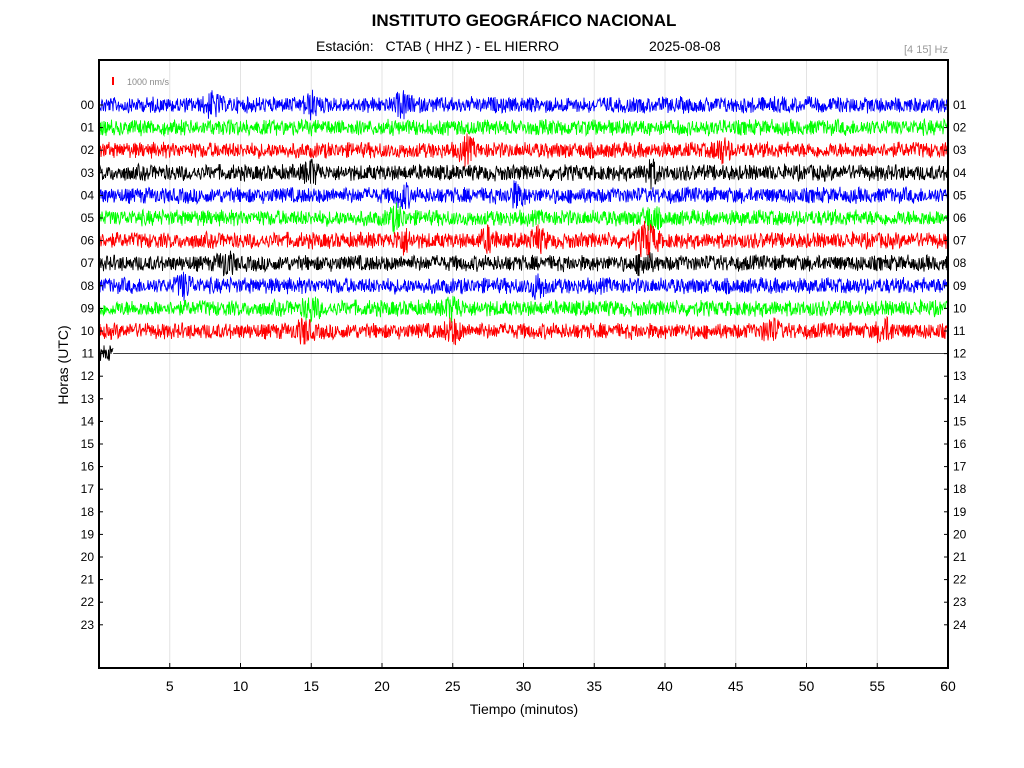 The image size is (1024, 768). What do you see at coordinates (88, 444) in the screenshot?
I see `hour-label-left: 15` at bounding box center [88, 444].